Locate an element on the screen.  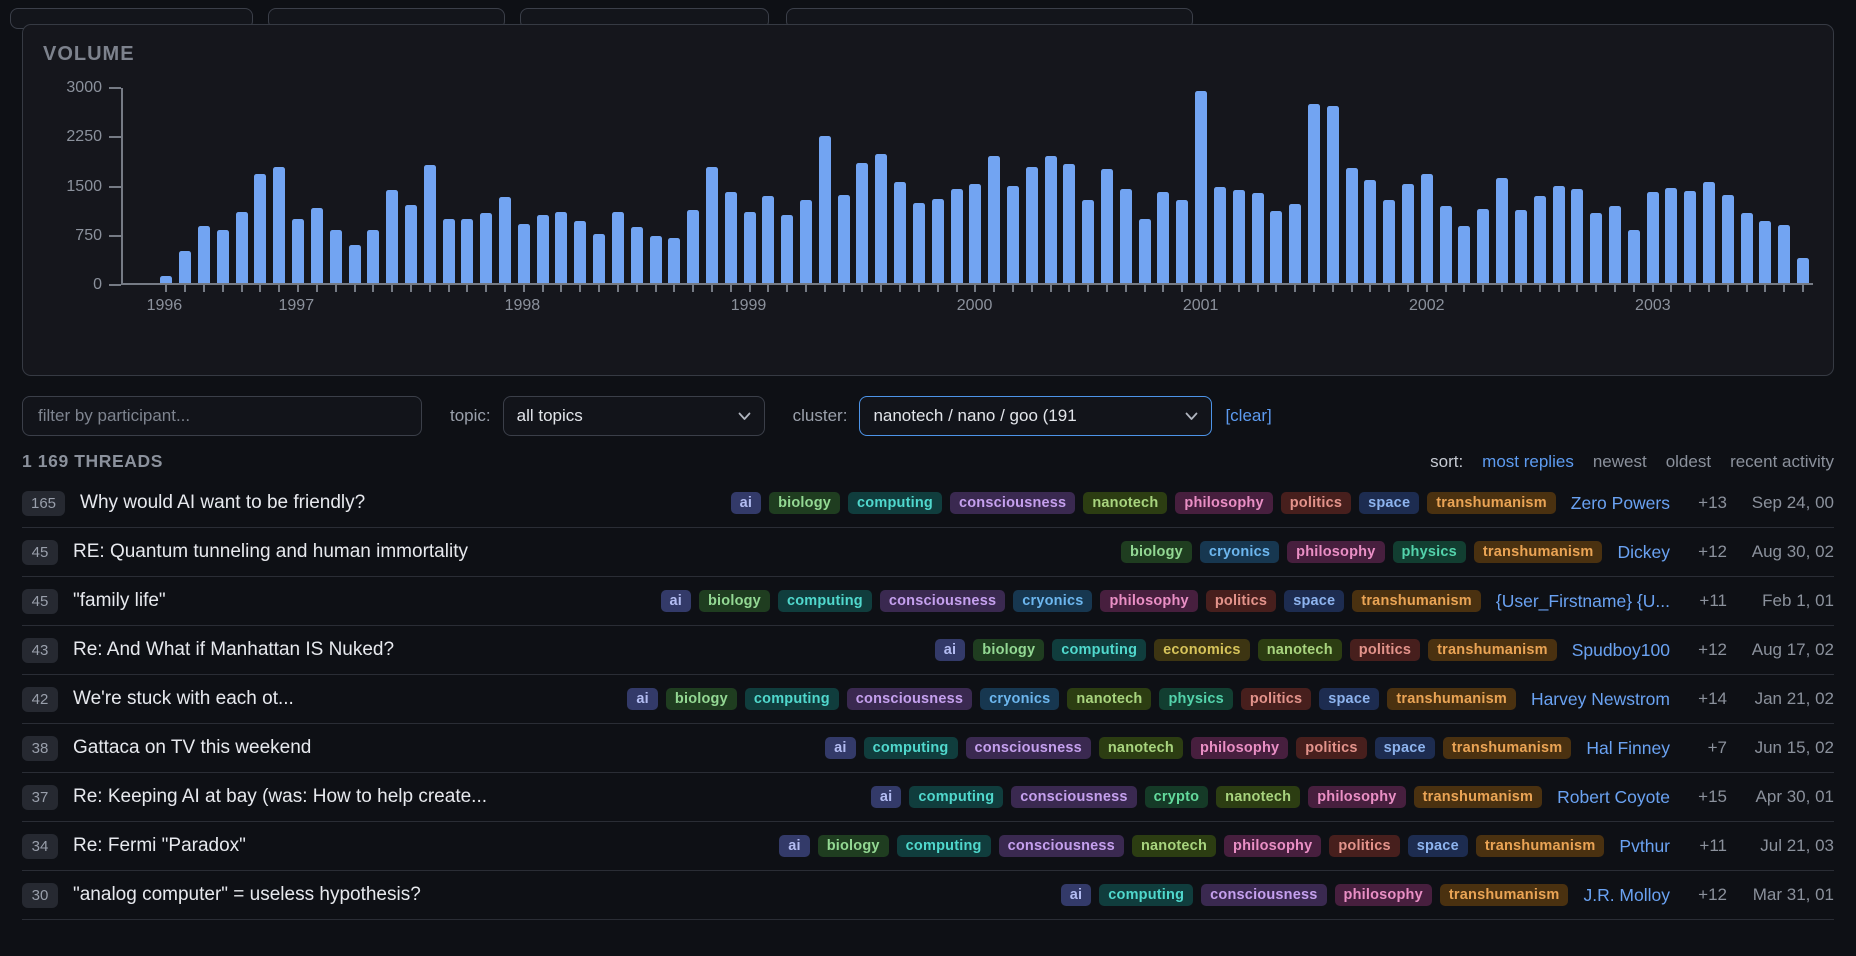
x-tick-mark is located at coordinates (1520, 288).